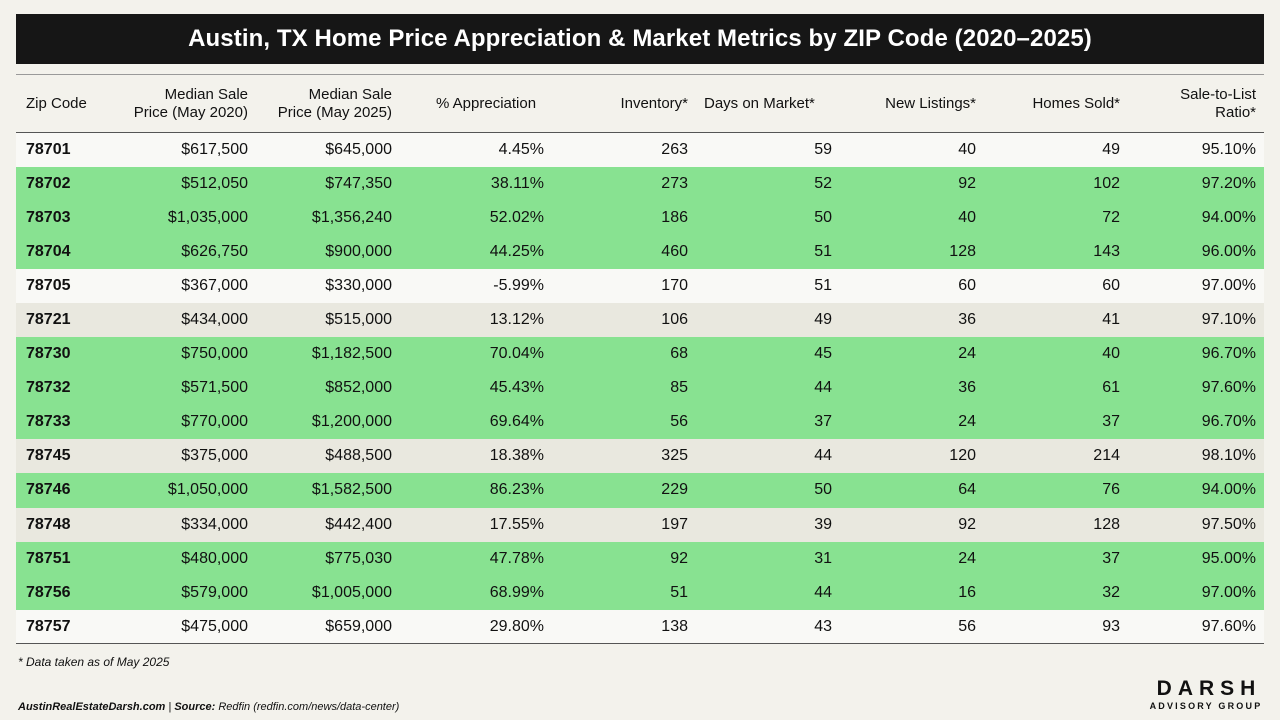 Image resolution: width=1280 pixels, height=720 pixels. What do you see at coordinates (674, 183) in the screenshot?
I see `cell-inventory: 273` at bounding box center [674, 183].